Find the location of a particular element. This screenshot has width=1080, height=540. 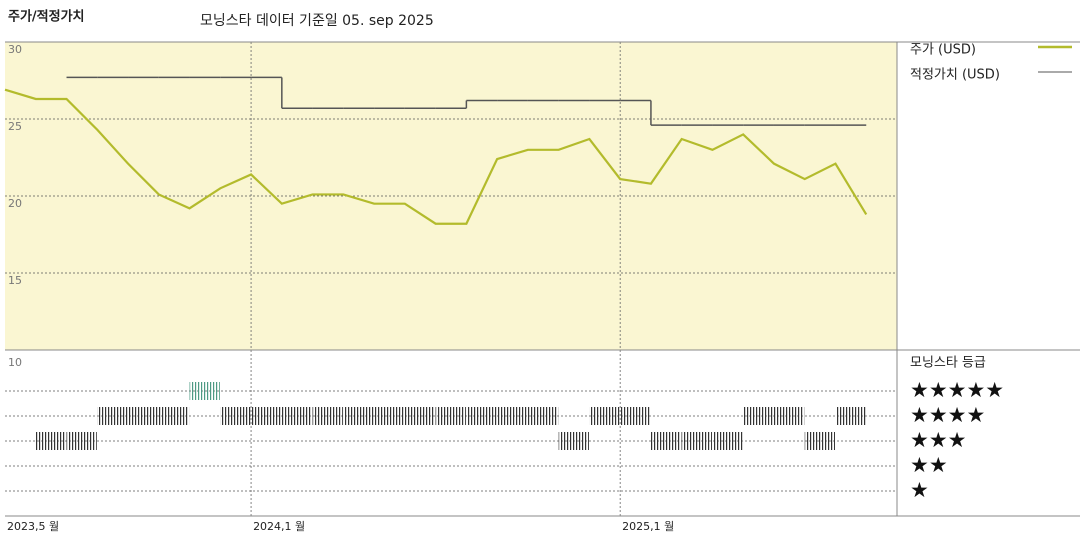

legend-label: 적정가치 (USD) is located at coordinates (955, 75).